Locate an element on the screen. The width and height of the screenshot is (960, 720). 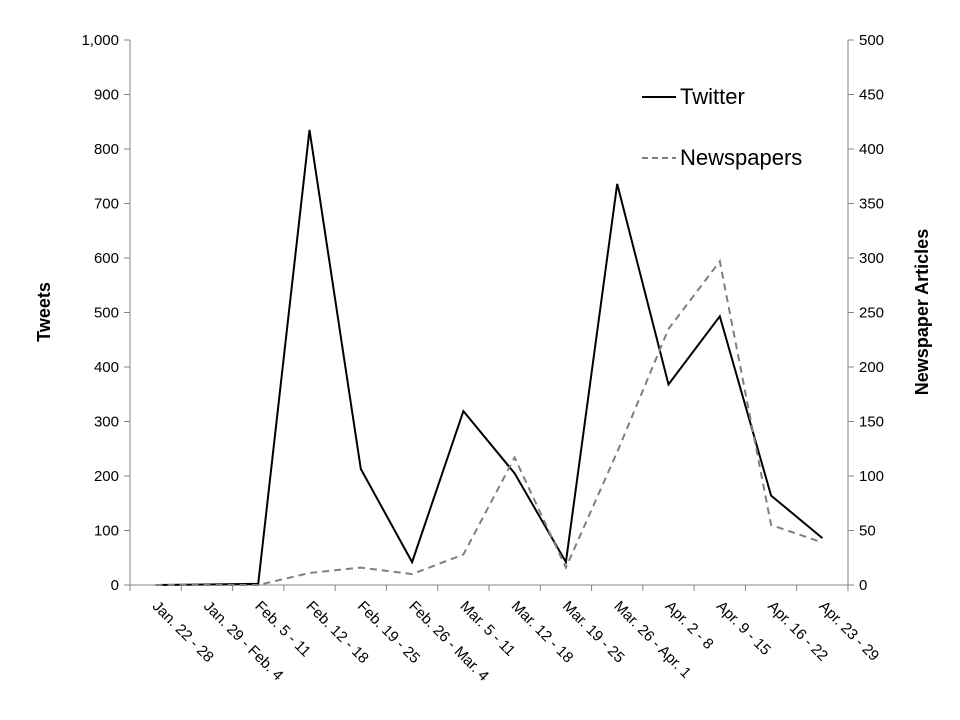
y-tick-label: 300 is located at coordinates (106, 422).